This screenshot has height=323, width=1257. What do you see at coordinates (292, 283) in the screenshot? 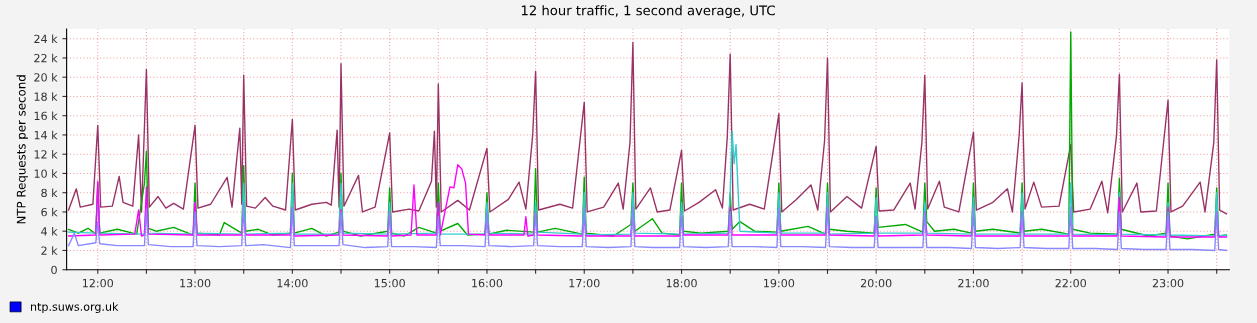
I see `x-tick-label: 14:00` at bounding box center [292, 283].